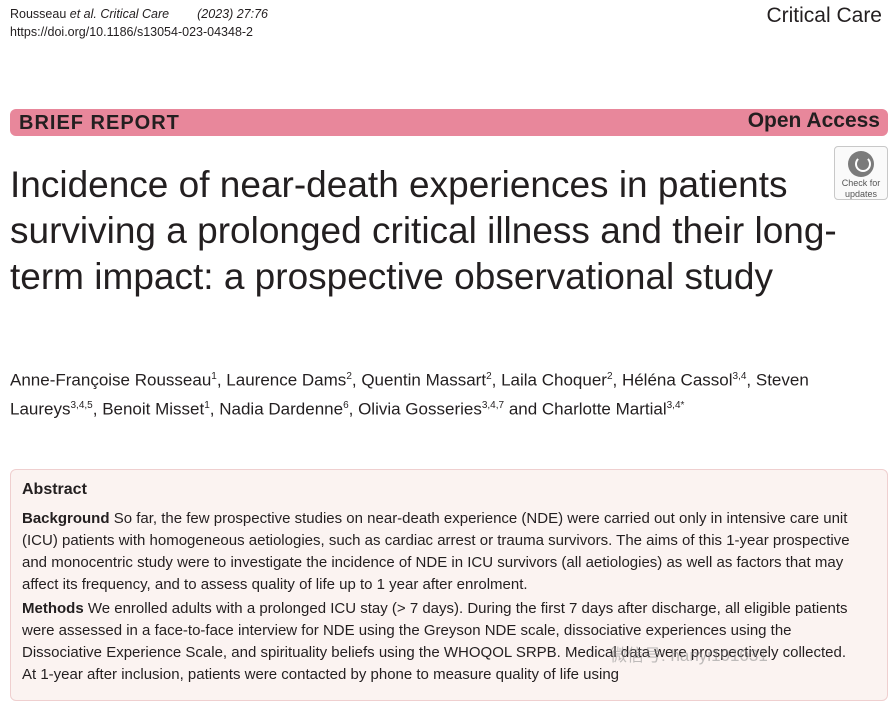  Describe the element at coordinates (861, 183) in the screenshot. I see `check-updates-line1: Check for` at that location.